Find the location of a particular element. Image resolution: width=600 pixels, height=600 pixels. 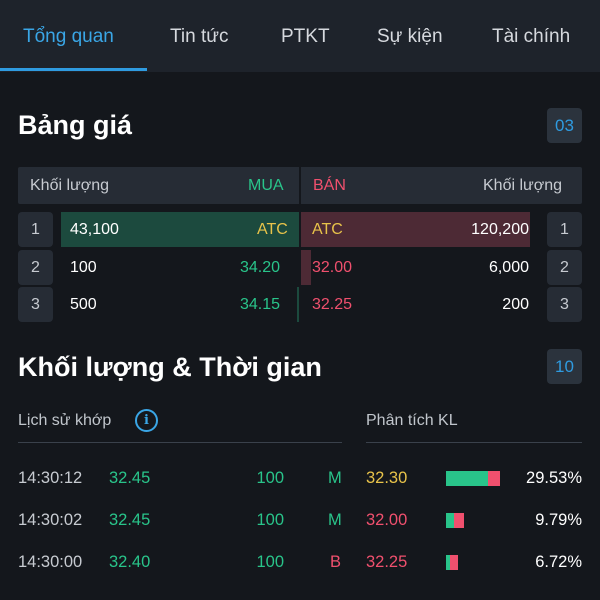

row-index-right: 2 is located at coordinates (564, 267).